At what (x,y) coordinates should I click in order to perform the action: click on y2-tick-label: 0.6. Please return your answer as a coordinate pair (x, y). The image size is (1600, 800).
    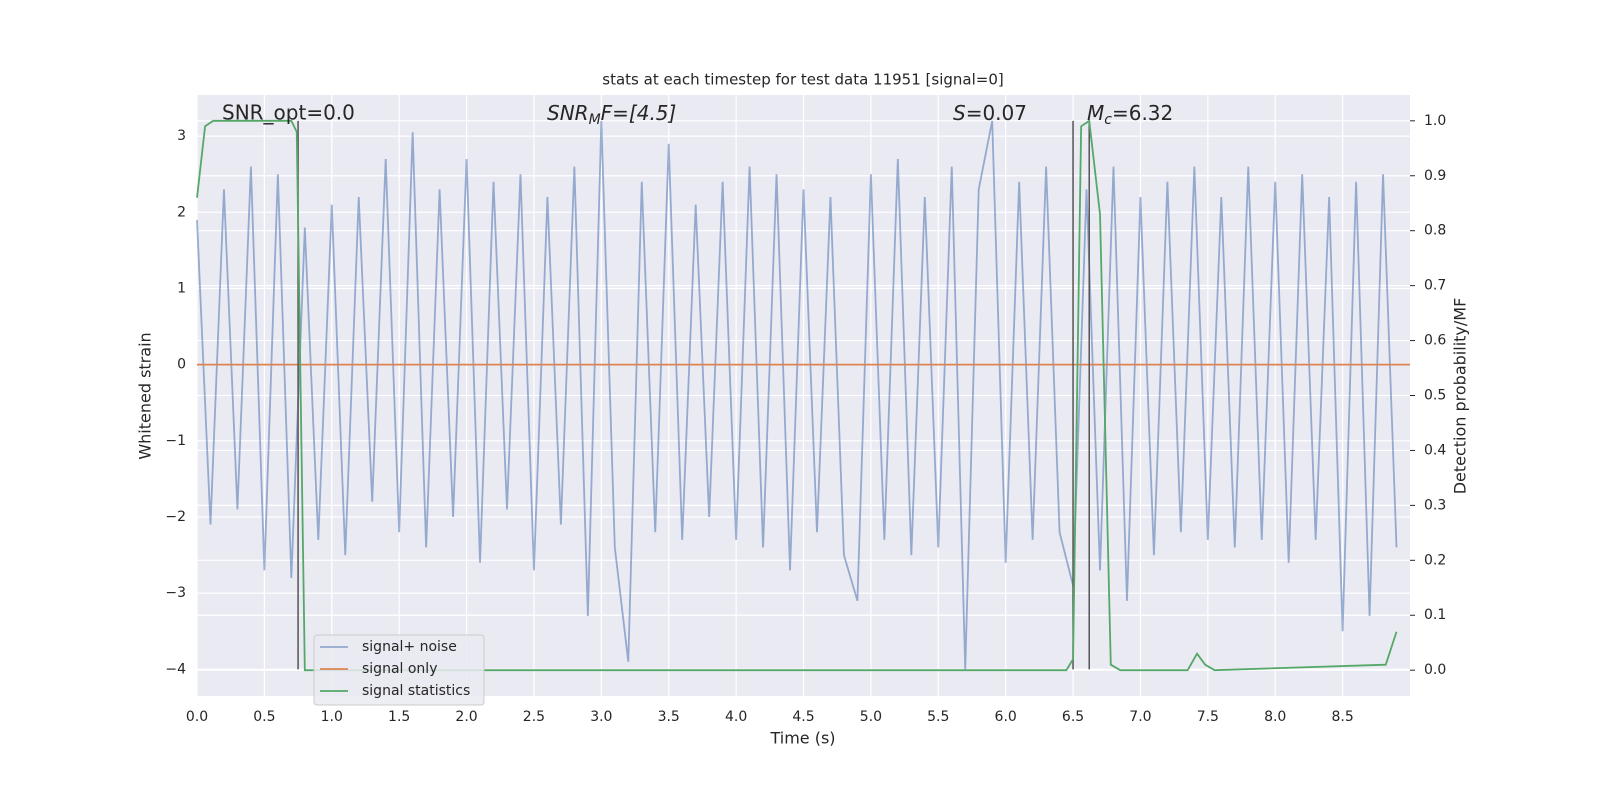
    Looking at the image, I should click on (1435, 341).